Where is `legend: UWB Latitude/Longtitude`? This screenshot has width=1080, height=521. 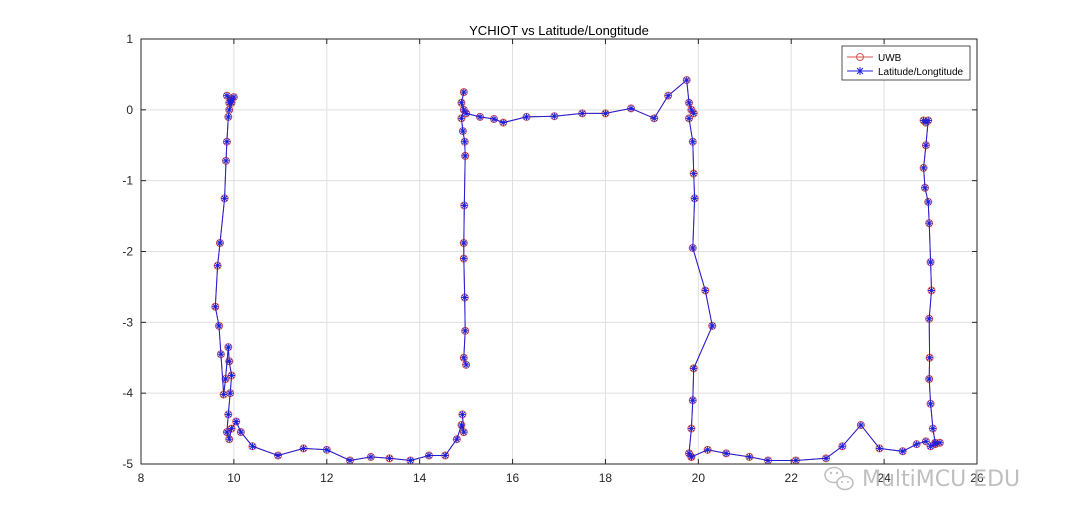 legend: UWB Latitude/Longtitude is located at coordinates (906, 63).